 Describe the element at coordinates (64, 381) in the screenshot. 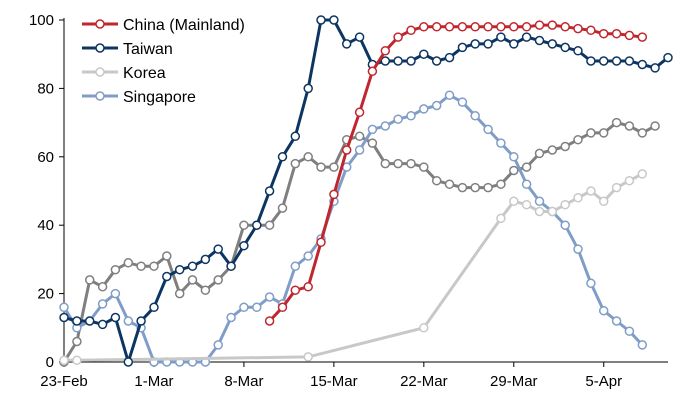

I see `x-tick-label: 23-Feb` at that location.